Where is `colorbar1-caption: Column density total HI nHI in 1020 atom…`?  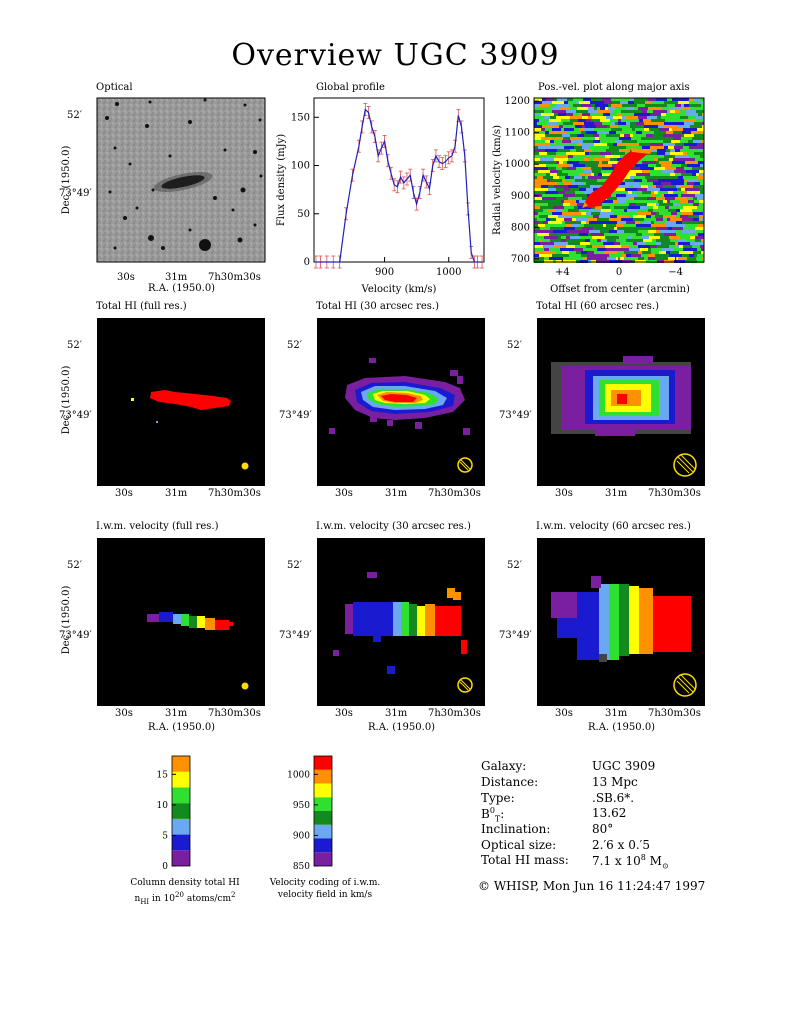
colorbar1-caption: Column density total HI nHI in 1020 atom… is located at coordinates (185, 892).